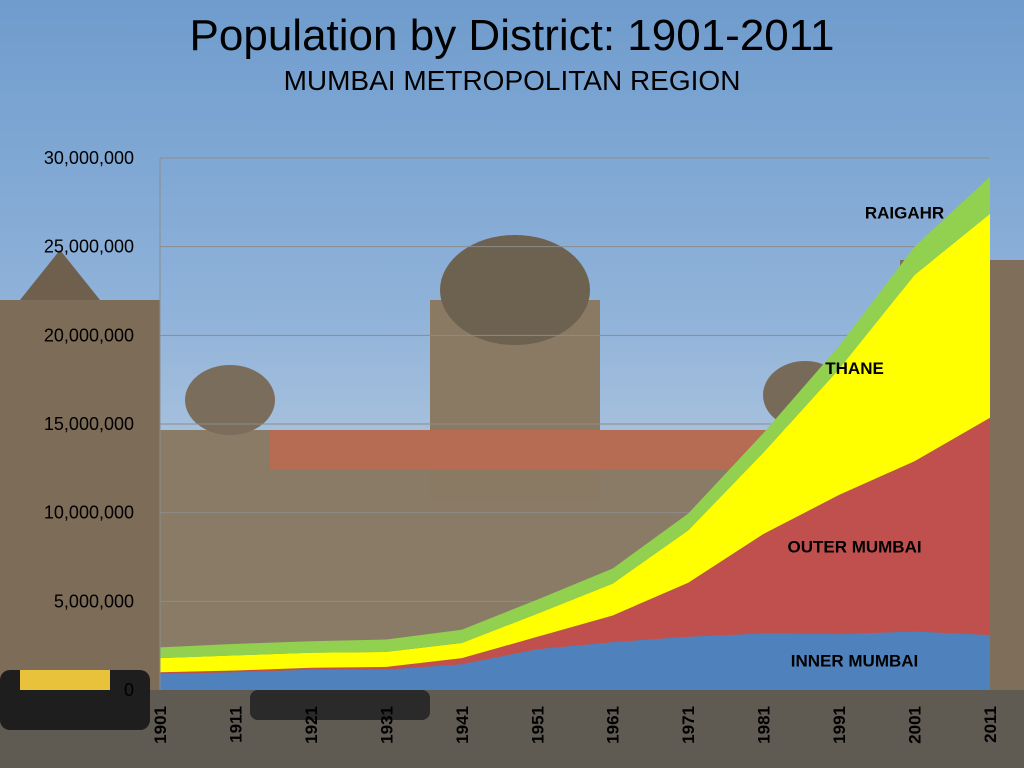 This screenshot has height=768, width=1024. What do you see at coordinates (855, 661) in the screenshot?
I see `series-label-inner-mumbai: INNER MUMBAI` at bounding box center [855, 661].